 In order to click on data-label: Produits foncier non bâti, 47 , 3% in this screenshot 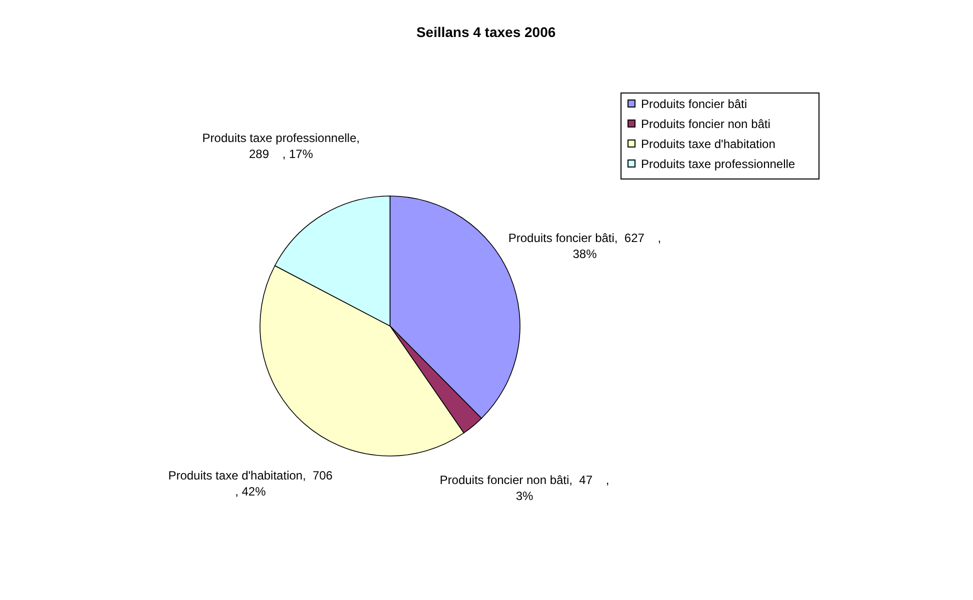, I will do `click(525, 488)`.